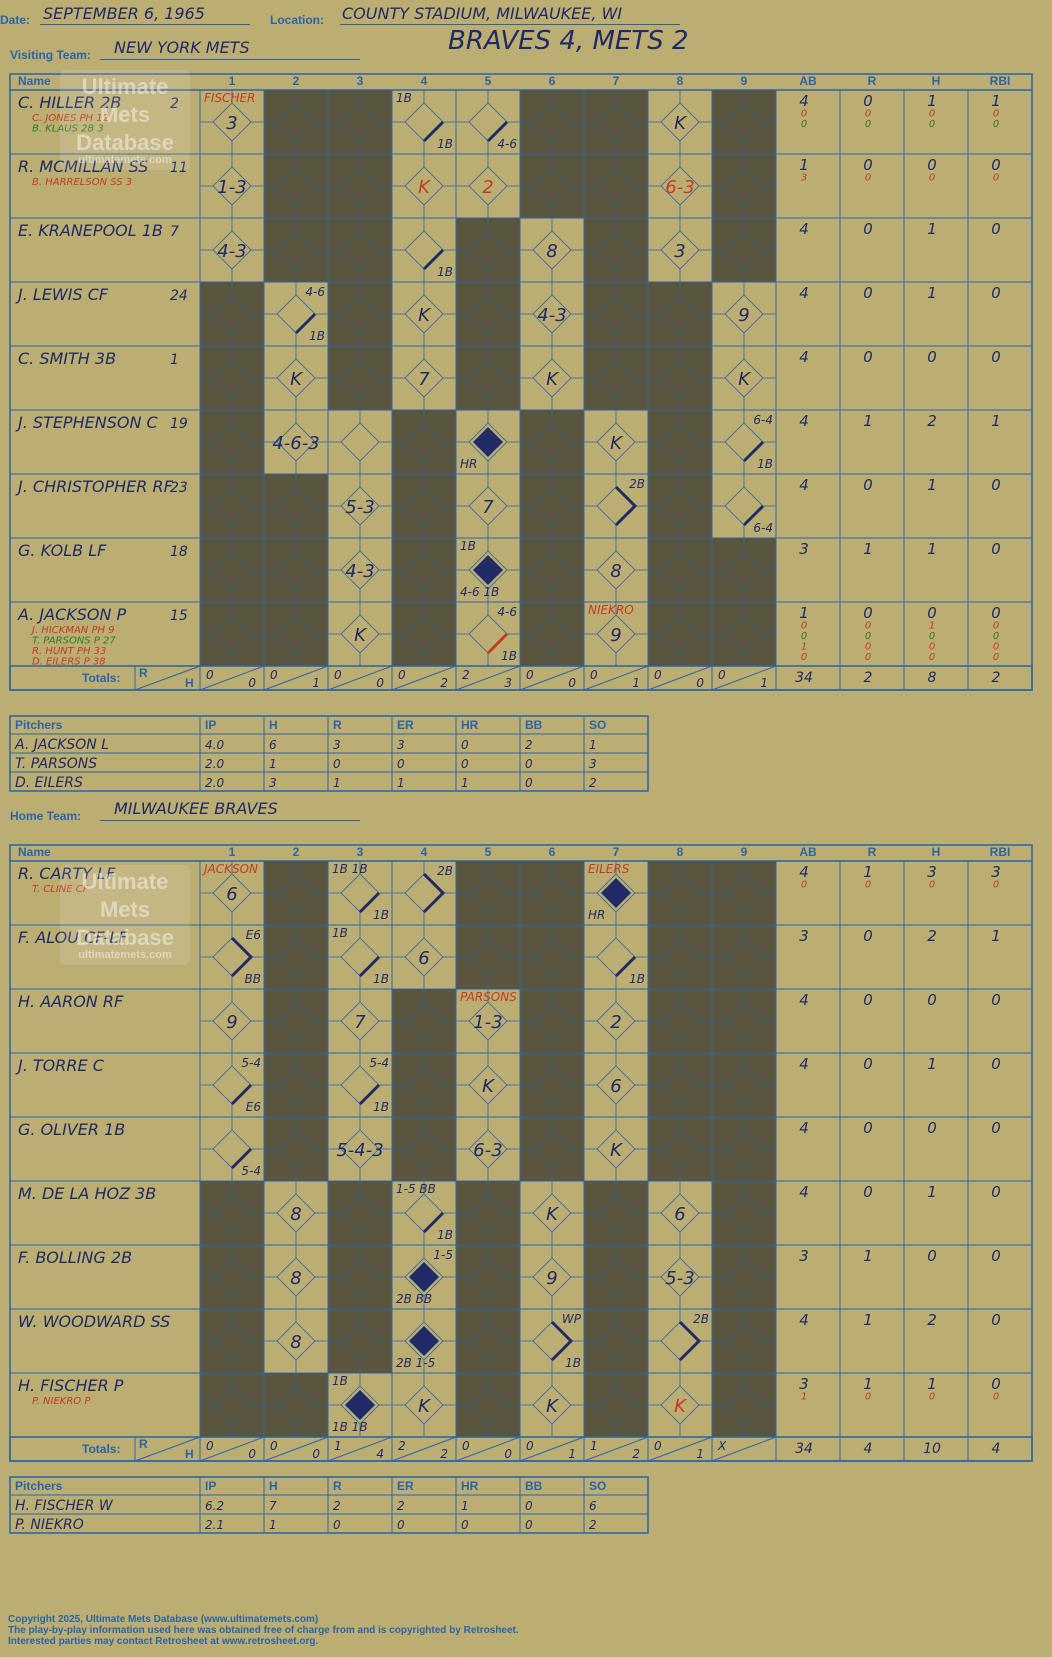  What do you see at coordinates (296, 81) in the screenshot?
I see `header-inning-2: 2` at bounding box center [296, 81].